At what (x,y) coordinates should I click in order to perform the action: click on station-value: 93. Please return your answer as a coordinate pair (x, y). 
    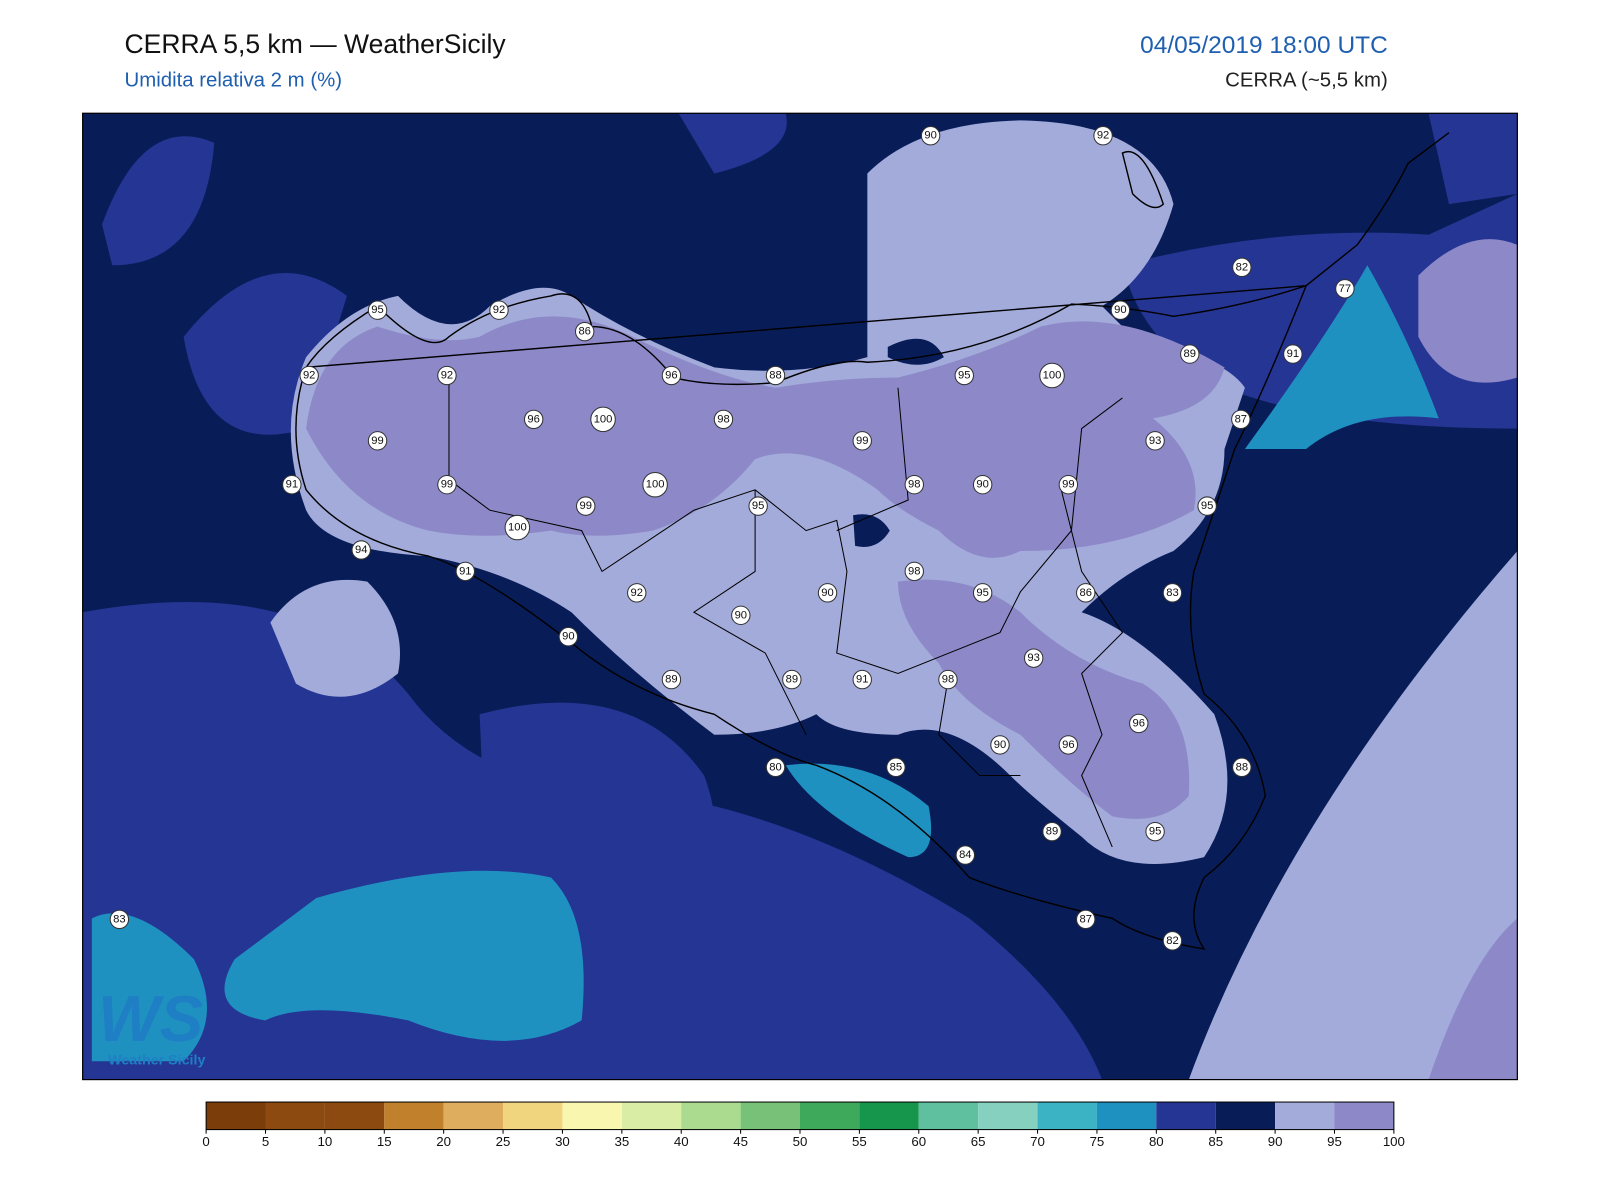
    Looking at the image, I should click on (1155, 441).